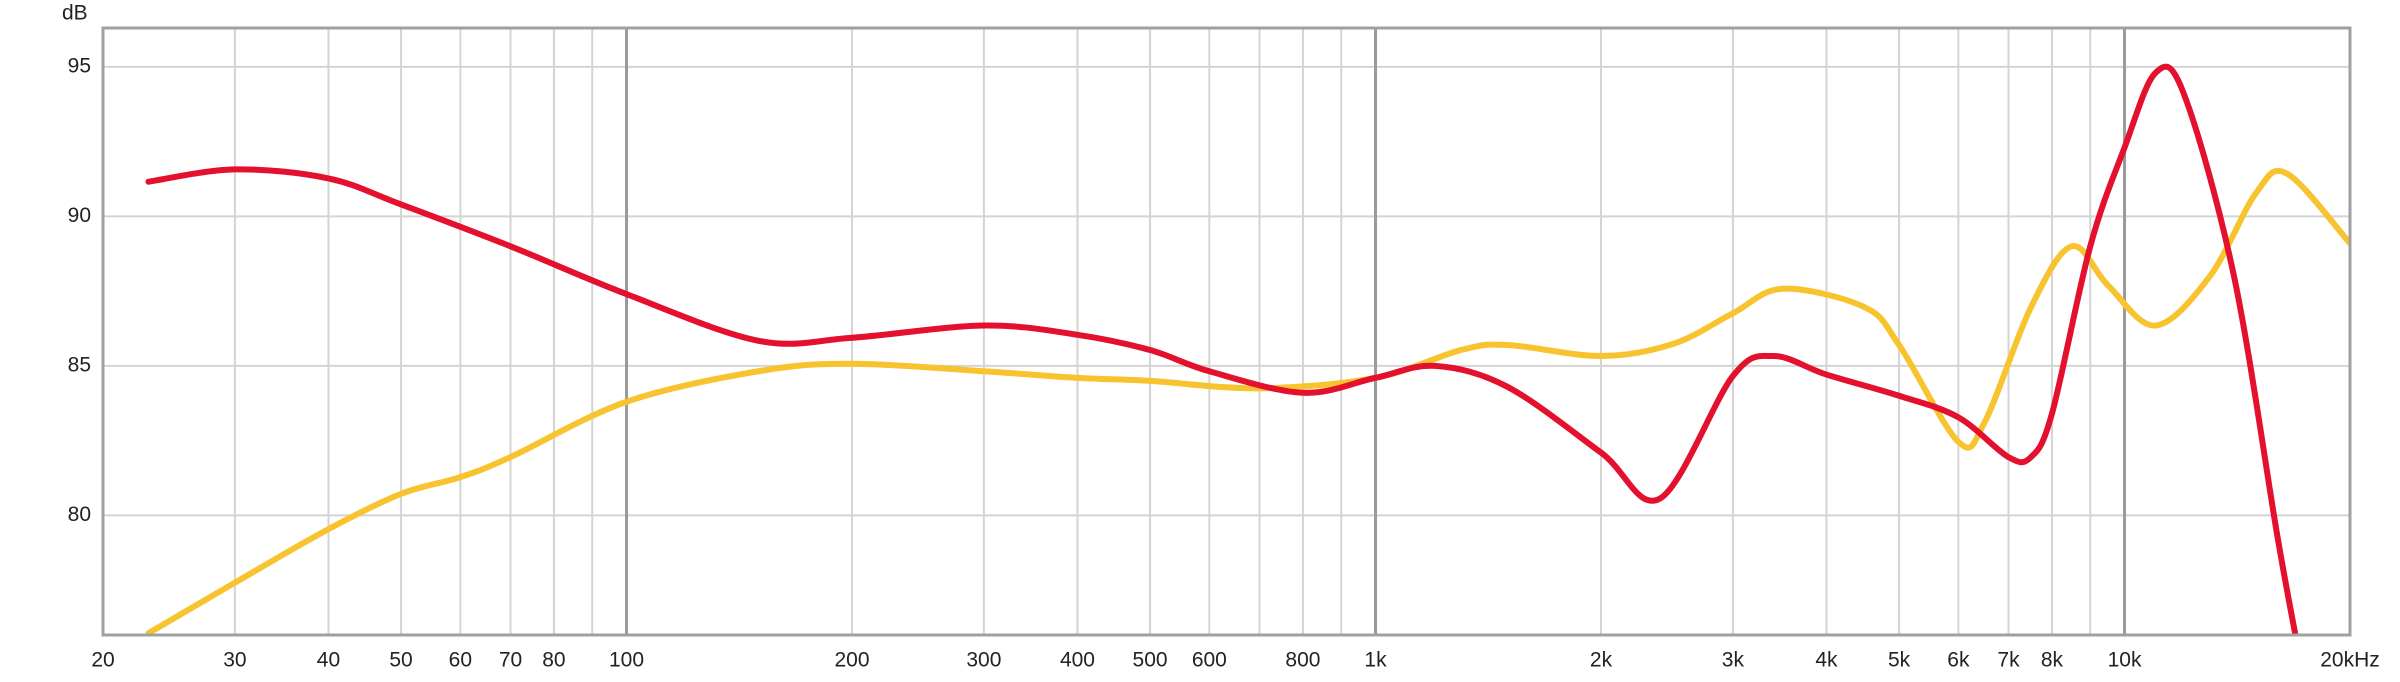 This screenshot has height=682, width=2400. I want to click on x-tick-label: 20, so click(102, 660).